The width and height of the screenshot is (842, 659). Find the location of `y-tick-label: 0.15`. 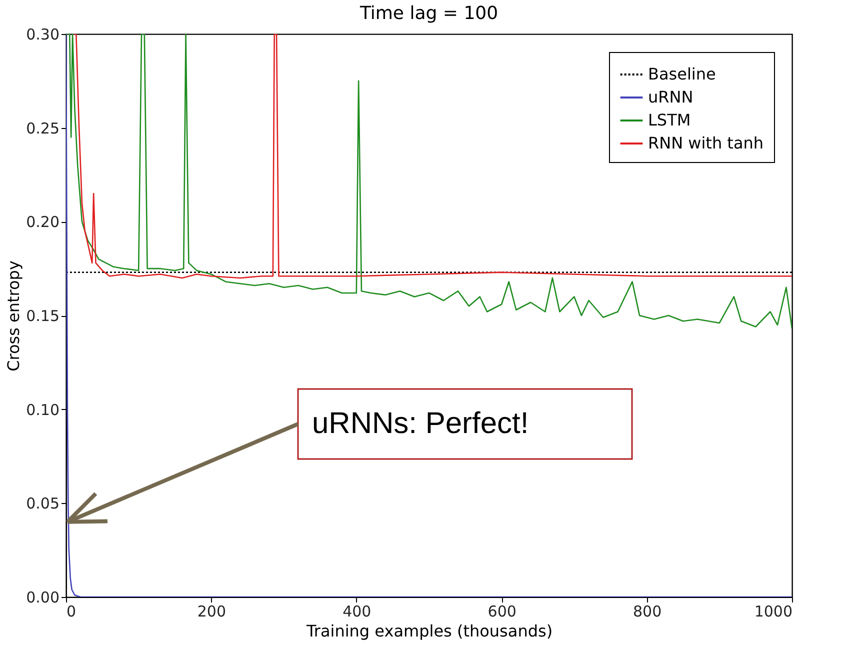

y-tick-label: 0.15 is located at coordinates (43, 316).